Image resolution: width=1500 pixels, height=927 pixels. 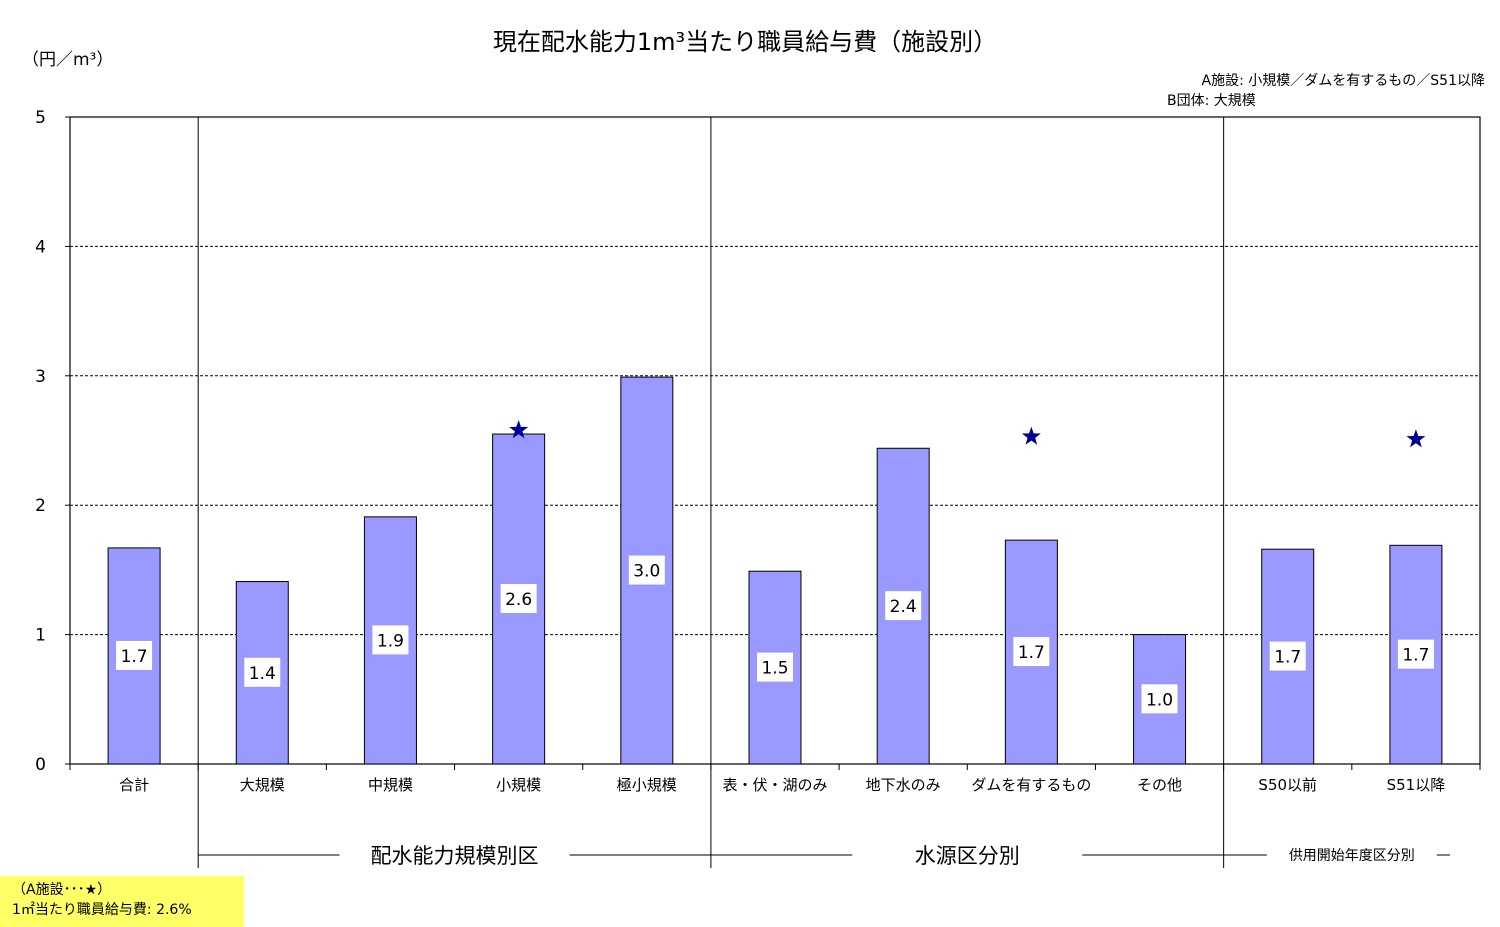 I want to click on data-label: 2.6, so click(x=518, y=600).